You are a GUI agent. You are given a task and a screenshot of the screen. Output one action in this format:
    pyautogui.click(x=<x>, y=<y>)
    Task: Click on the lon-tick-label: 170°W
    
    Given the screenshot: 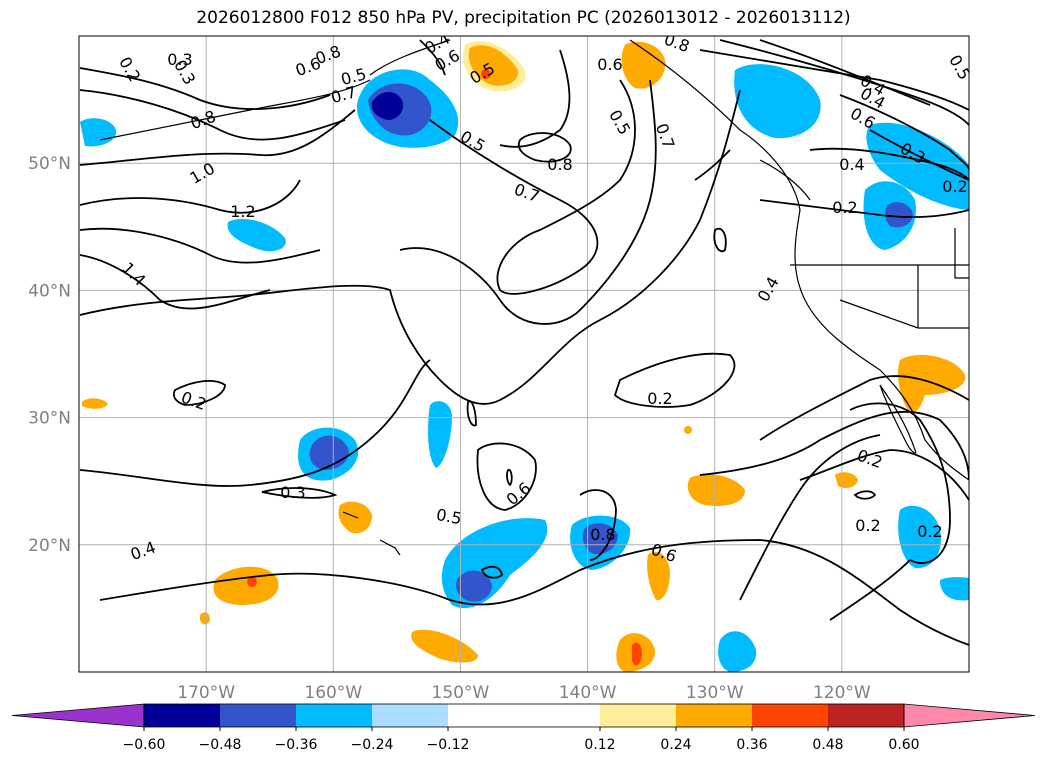 What is the action you would take?
    pyautogui.click(x=206, y=693)
    